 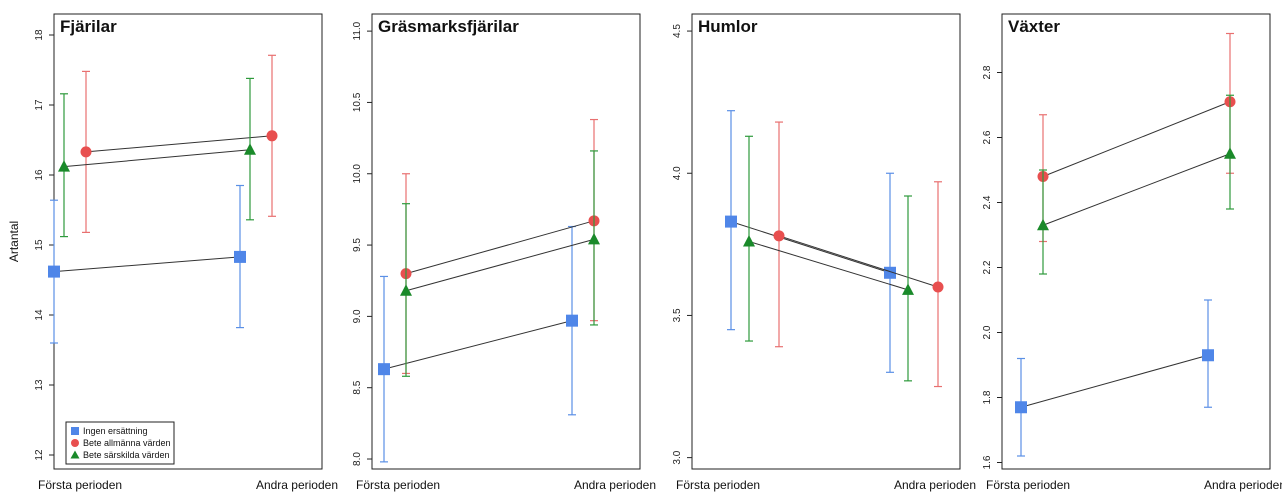 What do you see at coordinates (39, 245) in the screenshot?
I see `y-tick-label: 15` at bounding box center [39, 245].